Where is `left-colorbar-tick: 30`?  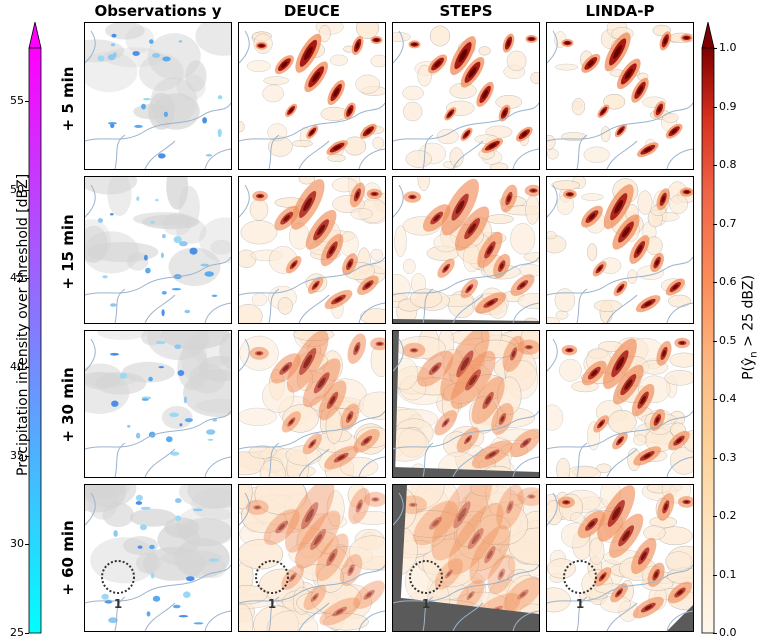 left-colorbar-tick: 30 is located at coordinates (17, 544).